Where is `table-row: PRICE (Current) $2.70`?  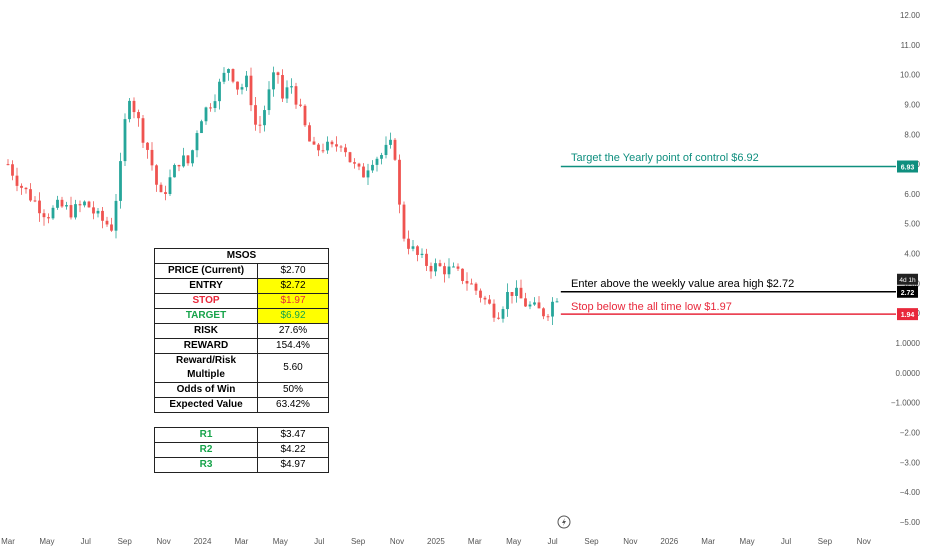 table-row: PRICE (Current) $2.70 is located at coordinates (241, 271).